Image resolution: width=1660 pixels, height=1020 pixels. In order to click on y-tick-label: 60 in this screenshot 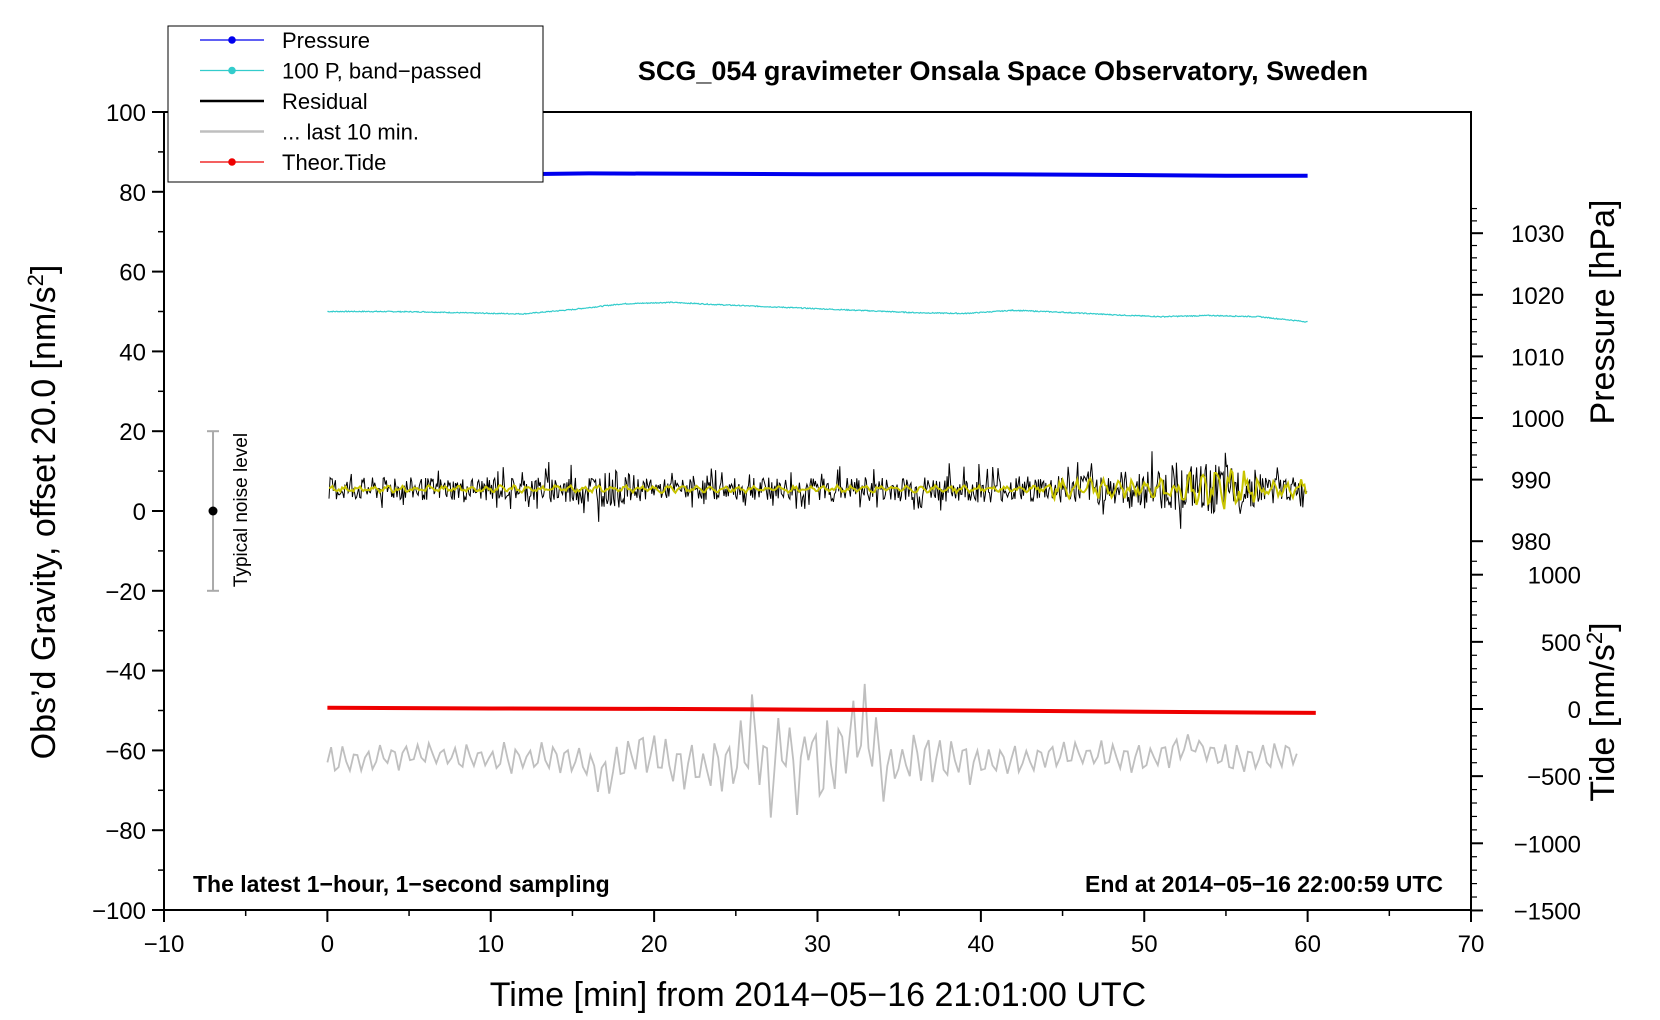, I will do `click(132, 273)`.